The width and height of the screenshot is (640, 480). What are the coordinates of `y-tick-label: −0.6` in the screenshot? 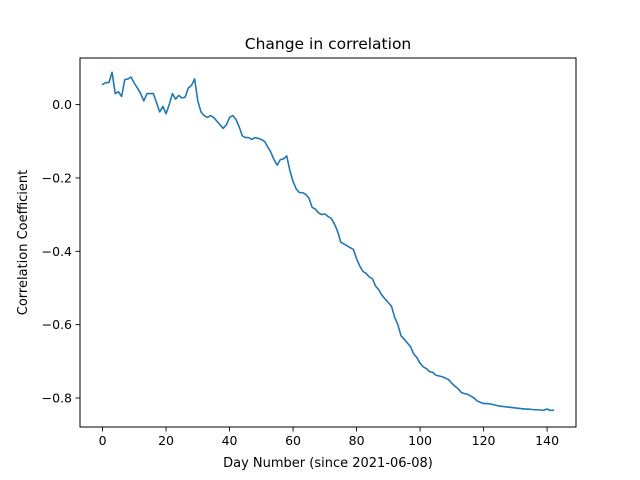 It's located at (57, 324).